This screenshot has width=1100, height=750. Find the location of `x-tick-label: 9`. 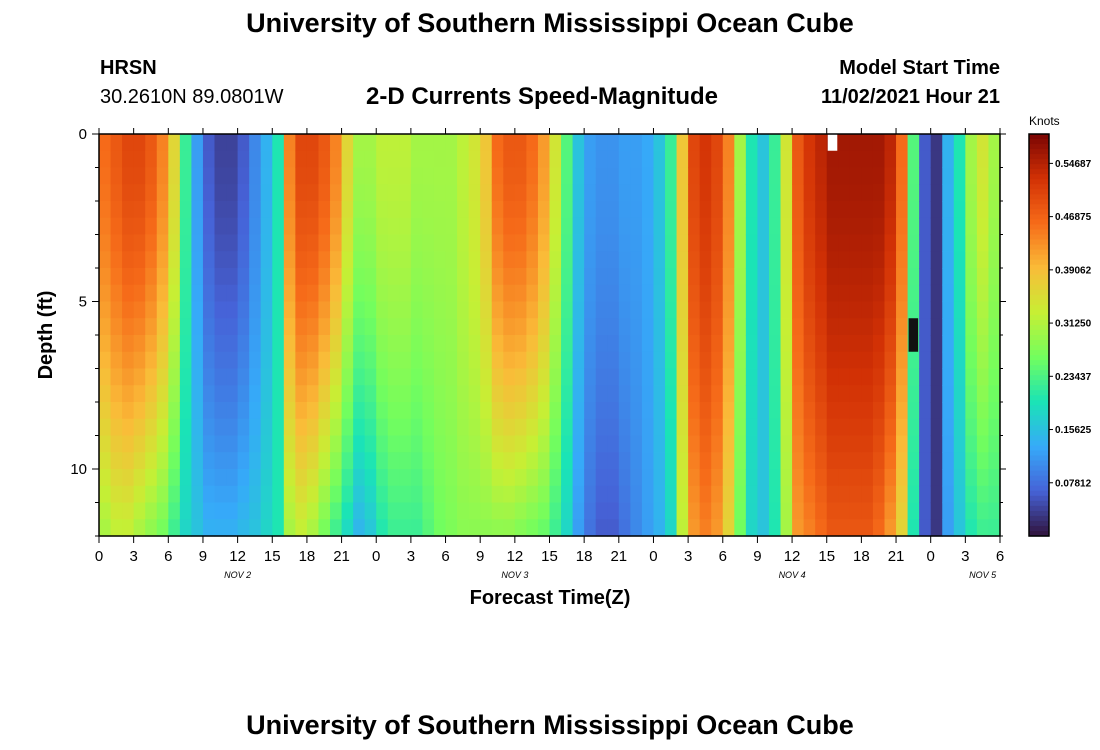

x-tick-label: 9 is located at coordinates (480, 556).